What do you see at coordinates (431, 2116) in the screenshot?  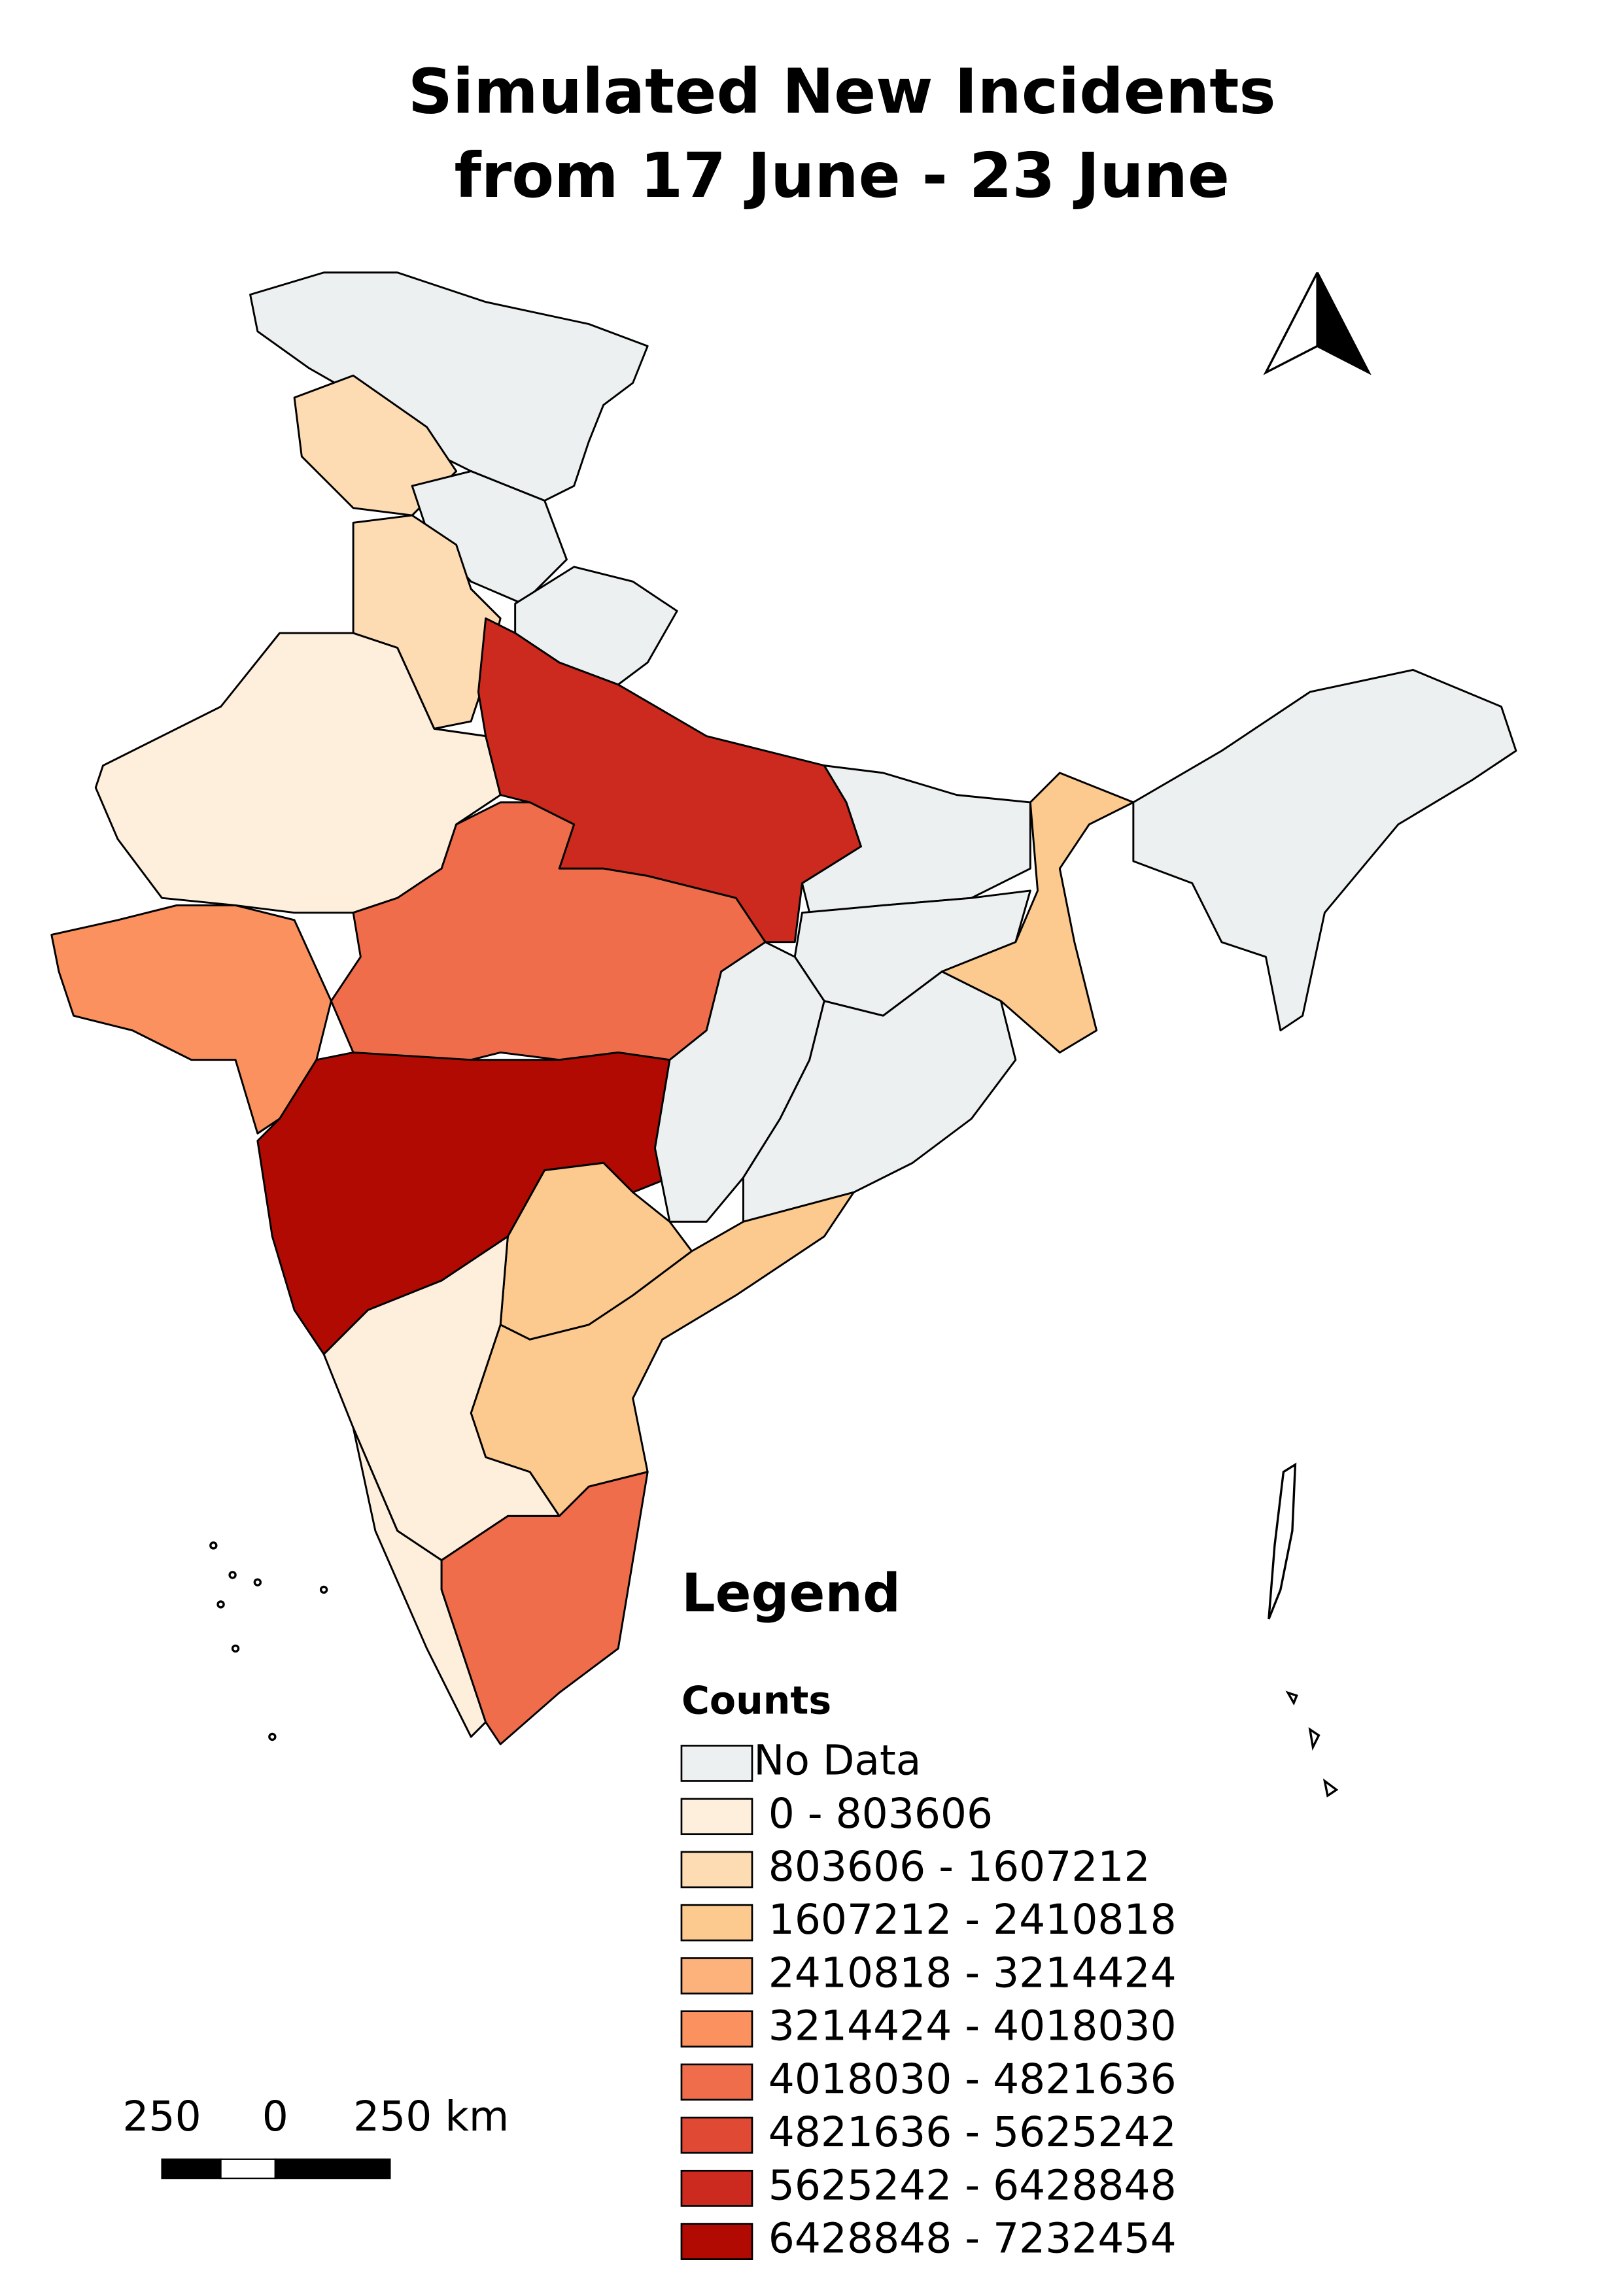 I see `scale-label: 250 km` at bounding box center [431, 2116].